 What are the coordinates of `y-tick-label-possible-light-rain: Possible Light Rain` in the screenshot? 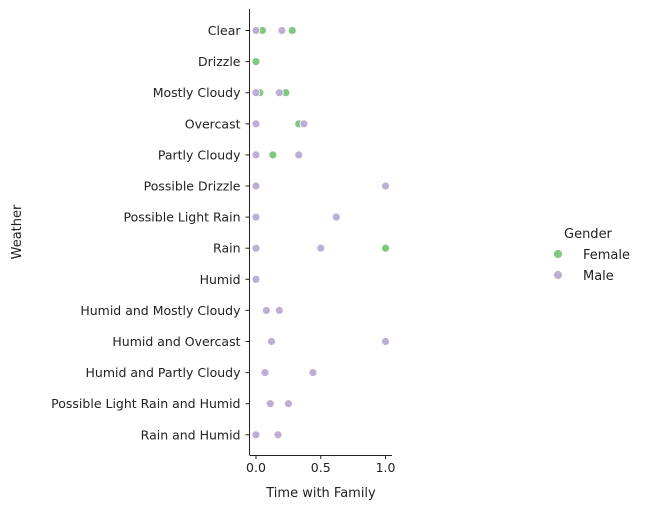 It's located at (182, 217).